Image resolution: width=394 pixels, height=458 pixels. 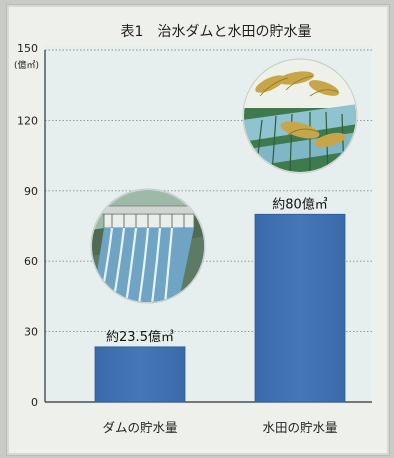 What do you see at coordinates (27, 120) in the screenshot?
I see `y-tick-label: 120` at bounding box center [27, 120].